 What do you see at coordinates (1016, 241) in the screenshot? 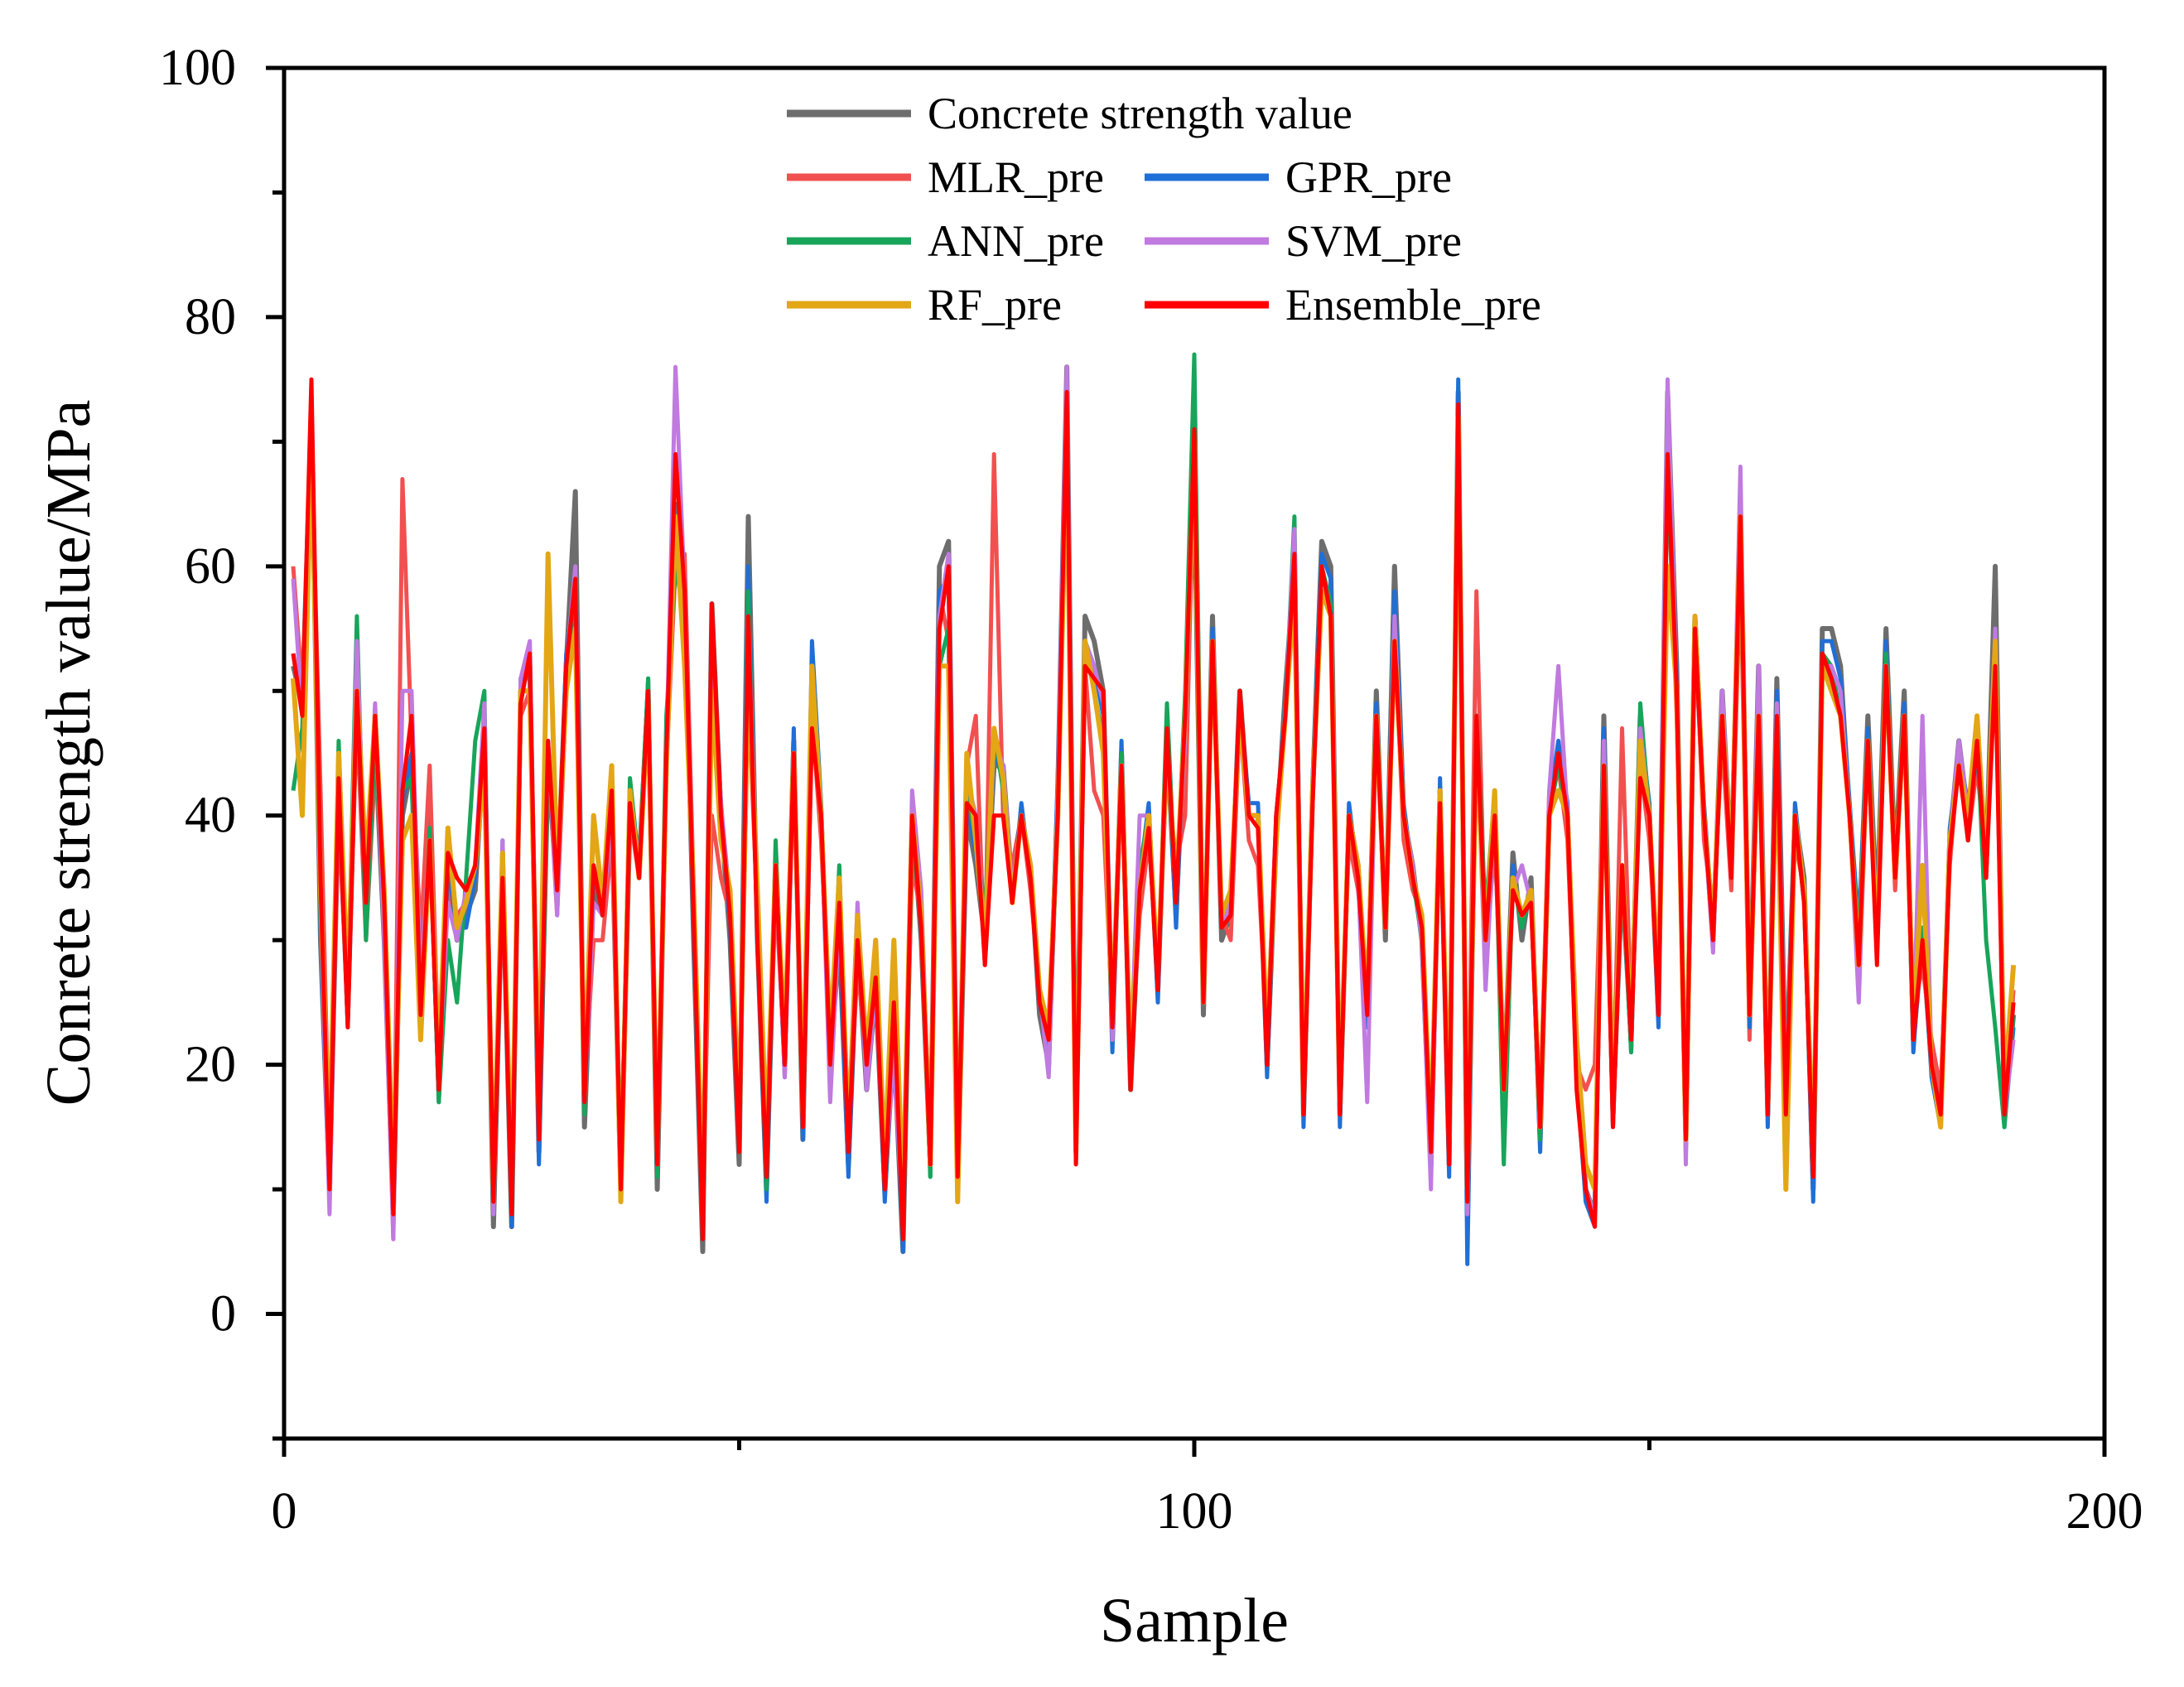
I see `legend-label-ann-pre: ANN_pre` at bounding box center [1016, 241].